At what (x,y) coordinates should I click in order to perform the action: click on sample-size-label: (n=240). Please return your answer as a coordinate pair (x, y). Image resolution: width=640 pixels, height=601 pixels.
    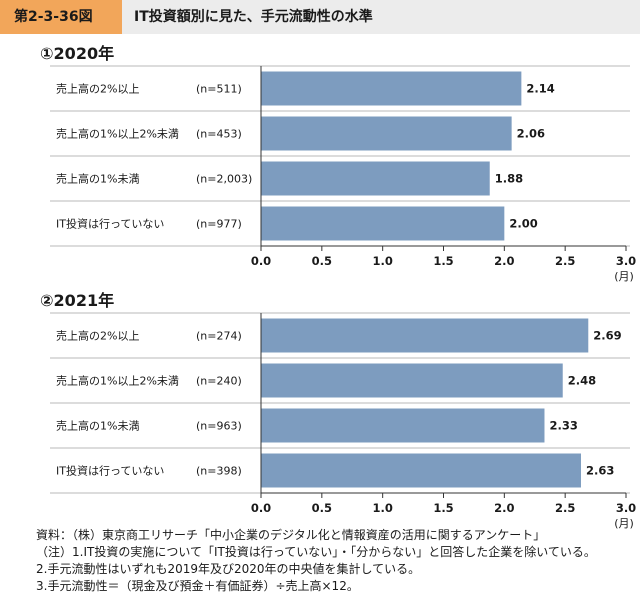
    Looking at the image, I should click on (219, 381).